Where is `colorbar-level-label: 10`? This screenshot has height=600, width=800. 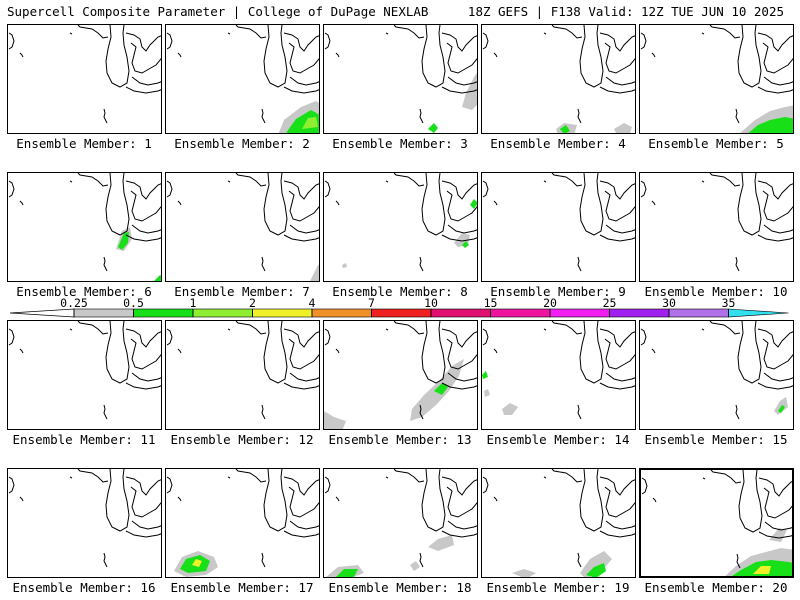 colorbar-level-label: 10 is located at coordinates (431, 303).